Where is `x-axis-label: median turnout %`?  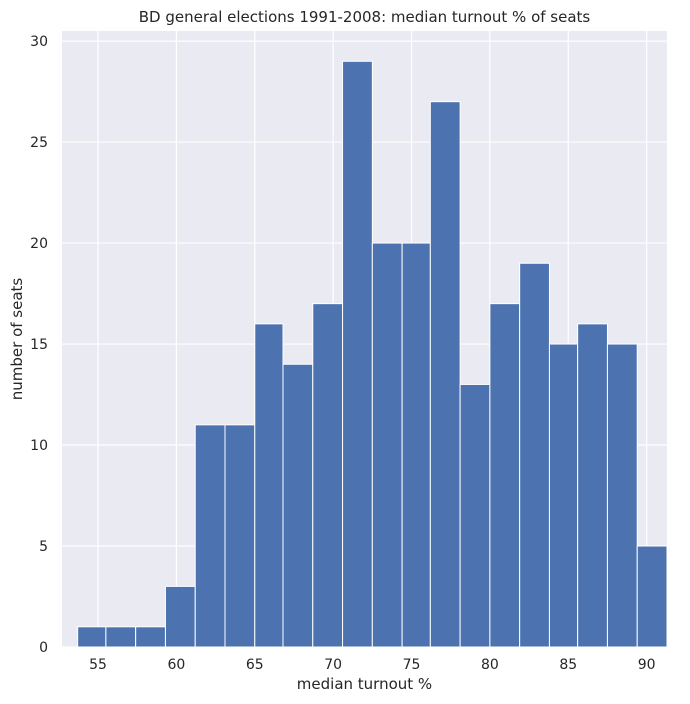 x-axis-label: median turnout % is located at coordinates (364, 684).